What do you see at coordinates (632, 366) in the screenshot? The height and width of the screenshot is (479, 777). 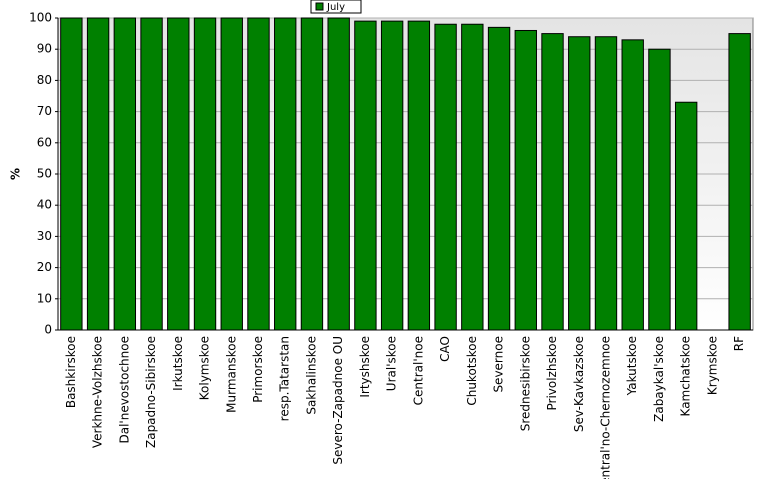 I see `x-tick-label: Yakutskoe` at bounding box center [632, 366].